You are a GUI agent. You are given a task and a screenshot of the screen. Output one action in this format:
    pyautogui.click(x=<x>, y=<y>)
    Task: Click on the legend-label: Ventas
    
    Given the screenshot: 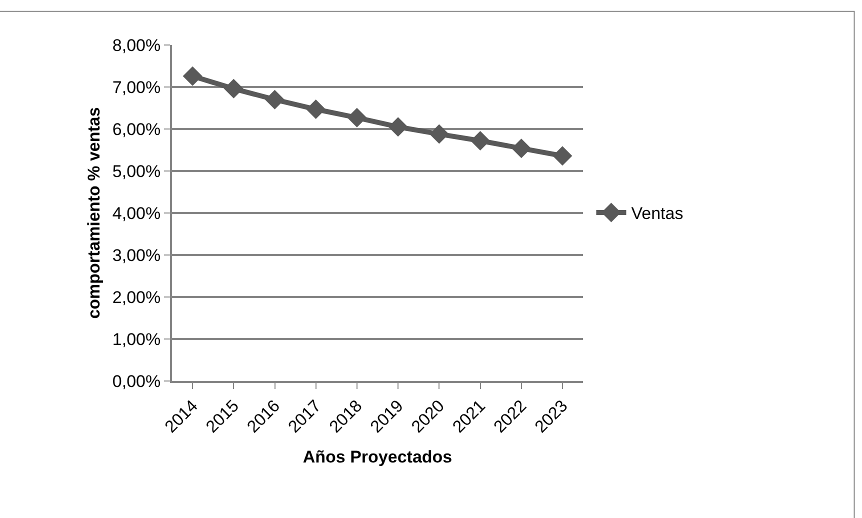 What is the action you would take?
    pyautogui.click(x=657, y=214)
    